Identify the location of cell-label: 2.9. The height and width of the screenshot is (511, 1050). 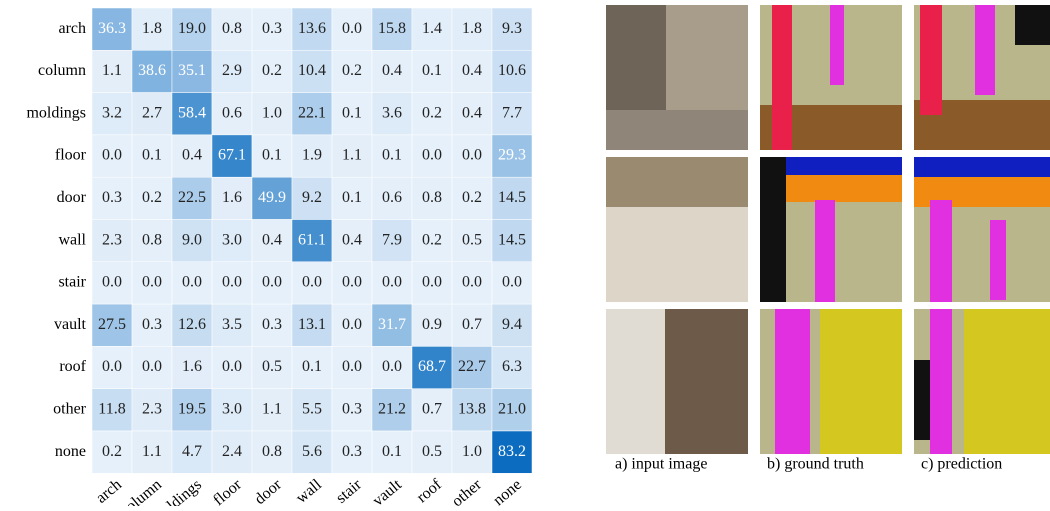
(232, 70).